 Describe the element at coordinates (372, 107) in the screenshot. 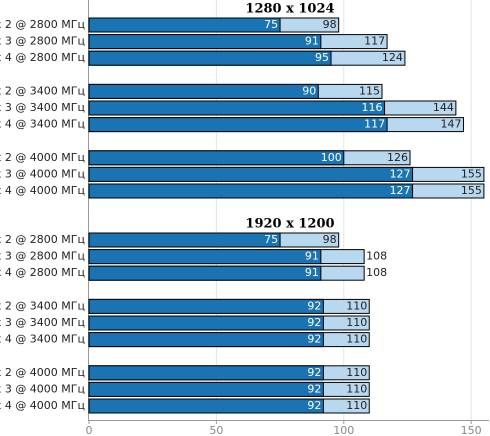

I see `value-label: 116` at that location.